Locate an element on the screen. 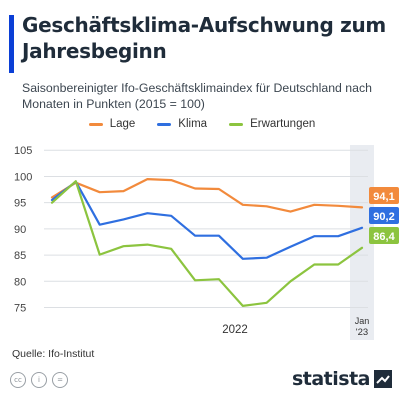 This screenshot has height=404, width=404. x-year-label: 2022 is located at coordinates (235, 330).